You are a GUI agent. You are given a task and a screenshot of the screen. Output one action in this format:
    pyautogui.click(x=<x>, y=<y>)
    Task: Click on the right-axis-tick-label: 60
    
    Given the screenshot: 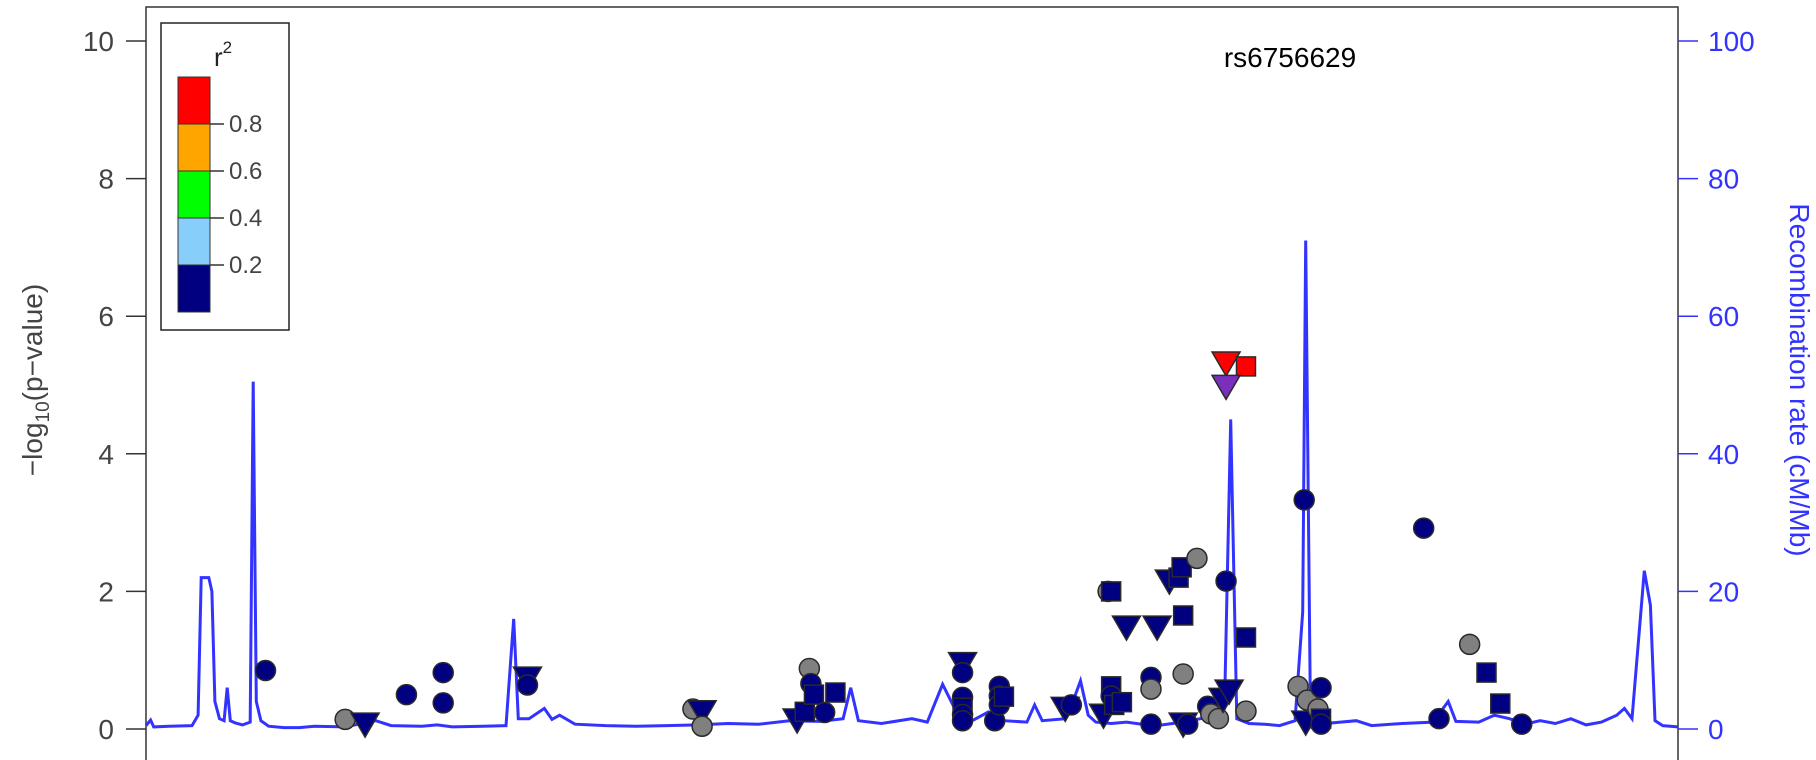 What is the action you would take?
    pyautogui.click(x=1723, y=316)
    